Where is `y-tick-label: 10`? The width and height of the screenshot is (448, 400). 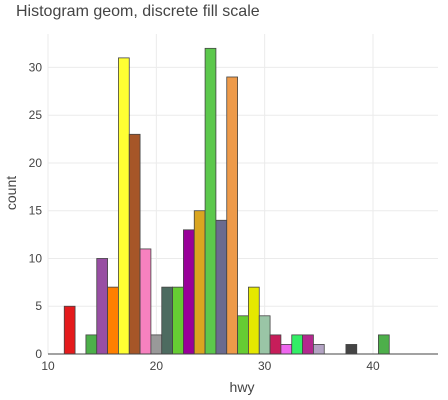 y-tick-label: 10 is located at coordinates (36, 258).